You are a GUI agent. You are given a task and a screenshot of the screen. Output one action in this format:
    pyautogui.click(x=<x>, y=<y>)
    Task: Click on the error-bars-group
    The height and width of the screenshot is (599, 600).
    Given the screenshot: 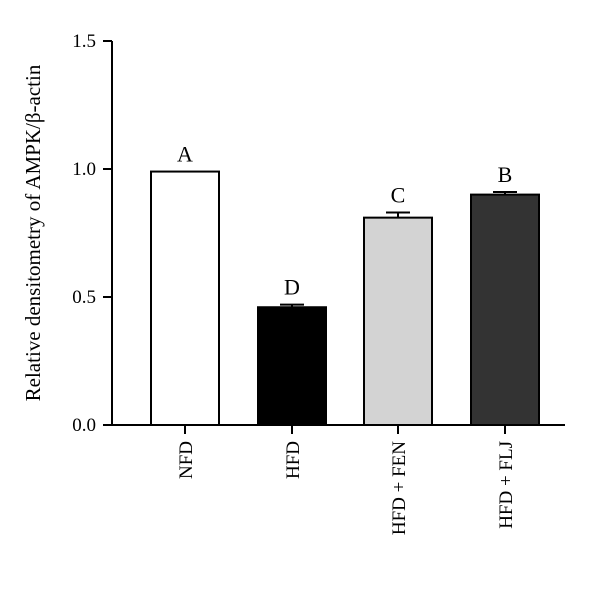 What is the action you would take?
    pyautogui.click(x=398, y=249)
    